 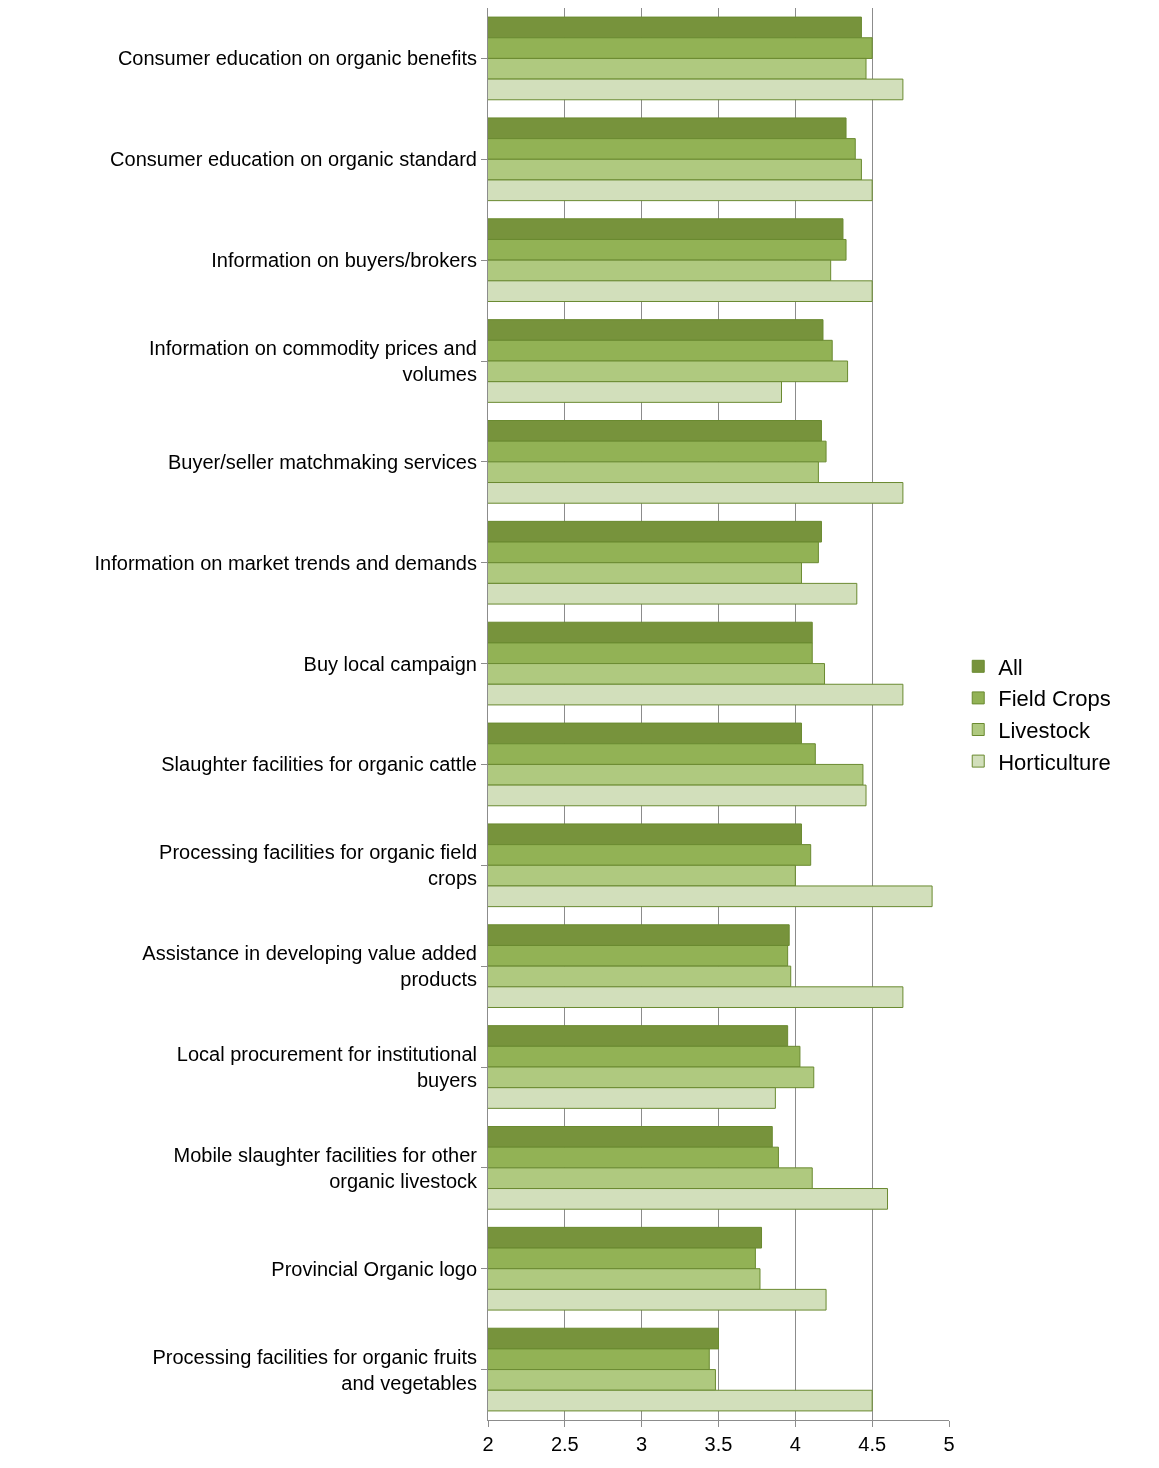 I want to click on legend-label: Field Crops, so click(x=1054, y=699).